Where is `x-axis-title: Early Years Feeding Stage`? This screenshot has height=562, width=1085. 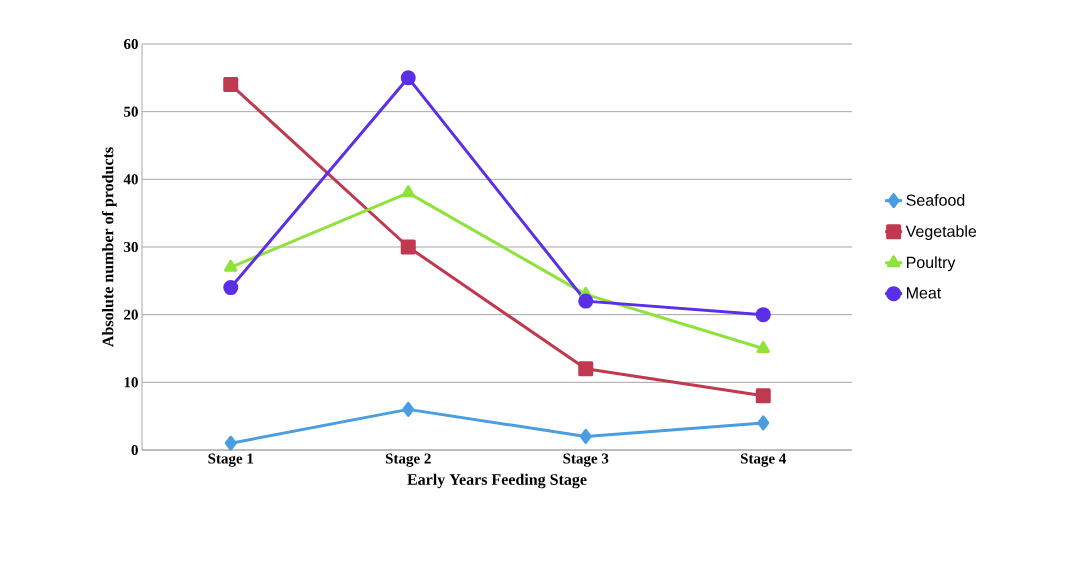
x-axis-title: Early Years Feeding Stage is located at coordinates (497, 481).